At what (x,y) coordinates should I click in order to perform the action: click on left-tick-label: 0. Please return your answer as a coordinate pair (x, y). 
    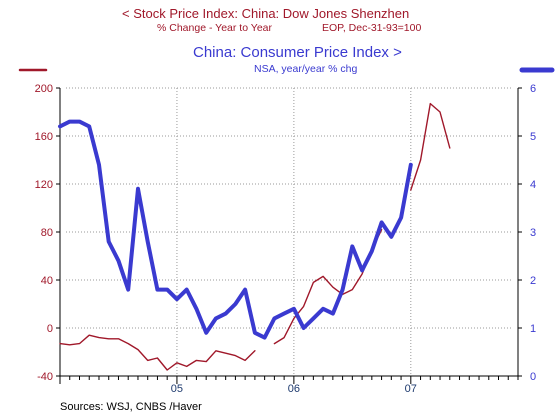
    Looking at the image, I should click on (50, 329).